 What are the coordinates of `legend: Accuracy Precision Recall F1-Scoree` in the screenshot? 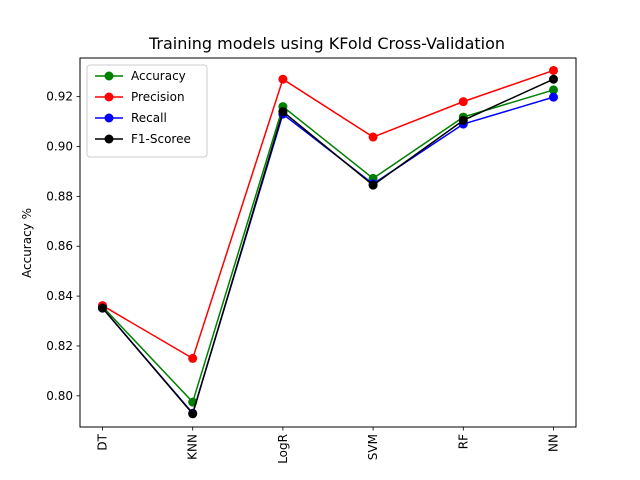 It's located at (147, 111).